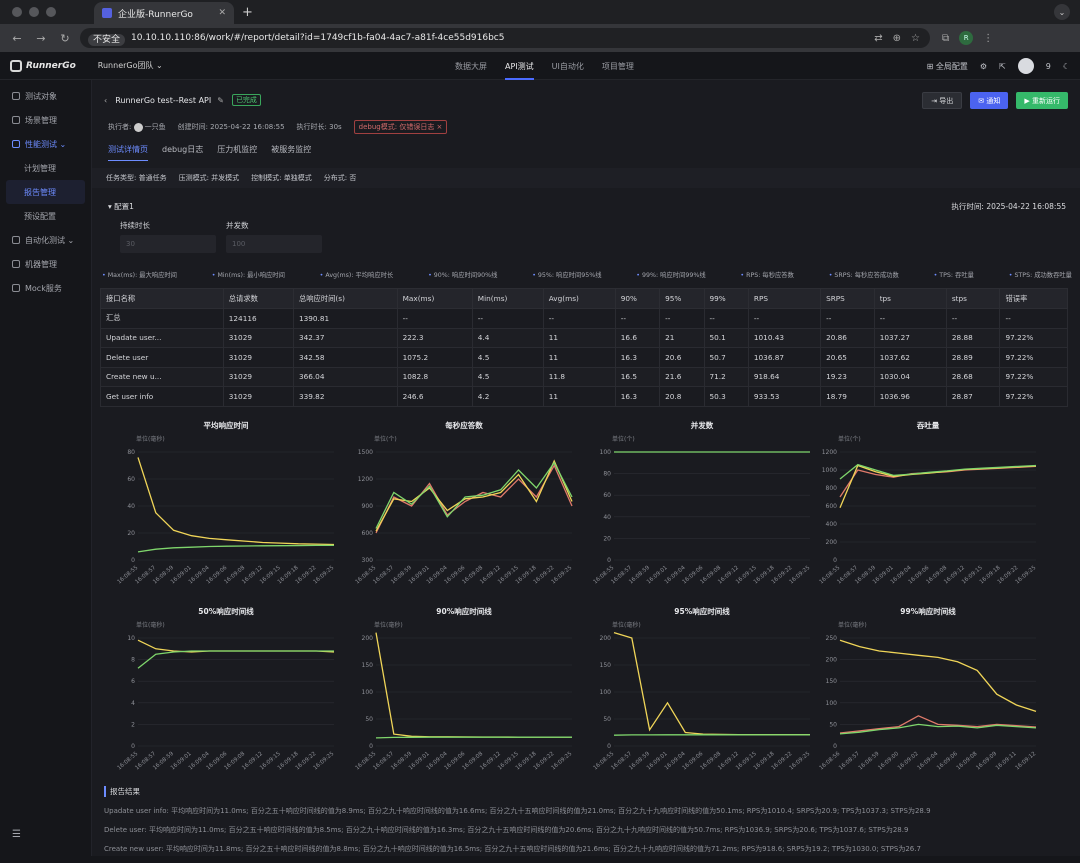  Describe the element at coordinates (835, 746) in the screenshot. I see `y-tick-label: 0` at that location.